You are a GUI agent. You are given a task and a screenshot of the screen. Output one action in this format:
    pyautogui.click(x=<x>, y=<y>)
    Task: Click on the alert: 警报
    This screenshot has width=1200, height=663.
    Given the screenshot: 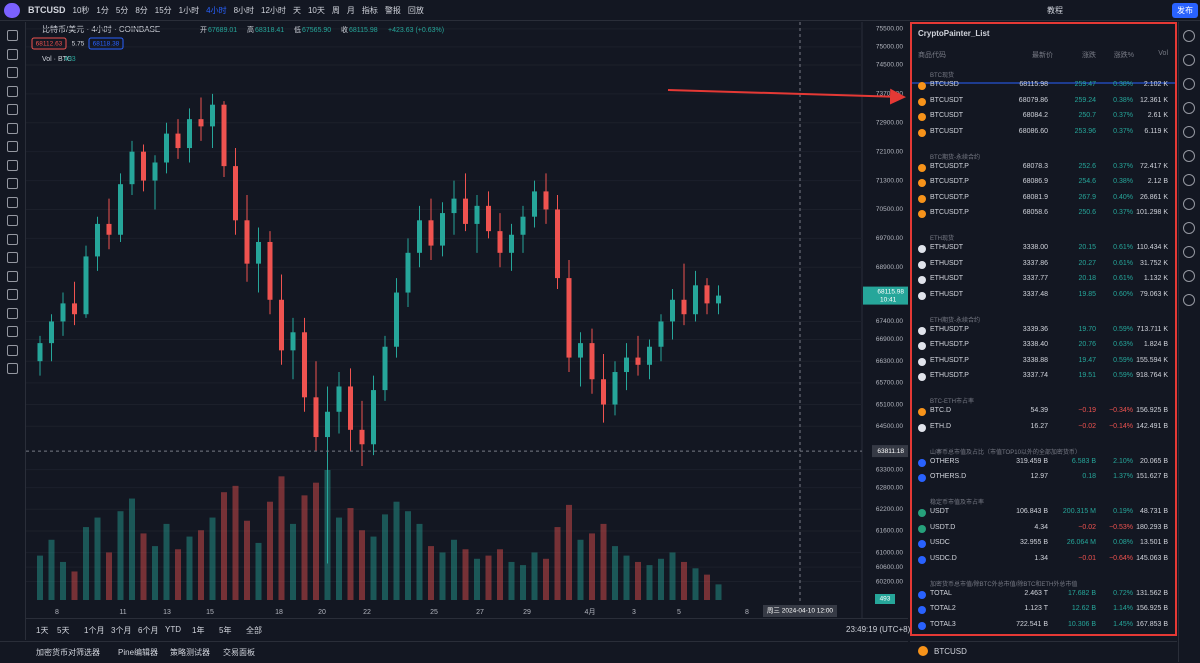 What is the action you would take?
    pyautogui.click(x=392, y=10)
    